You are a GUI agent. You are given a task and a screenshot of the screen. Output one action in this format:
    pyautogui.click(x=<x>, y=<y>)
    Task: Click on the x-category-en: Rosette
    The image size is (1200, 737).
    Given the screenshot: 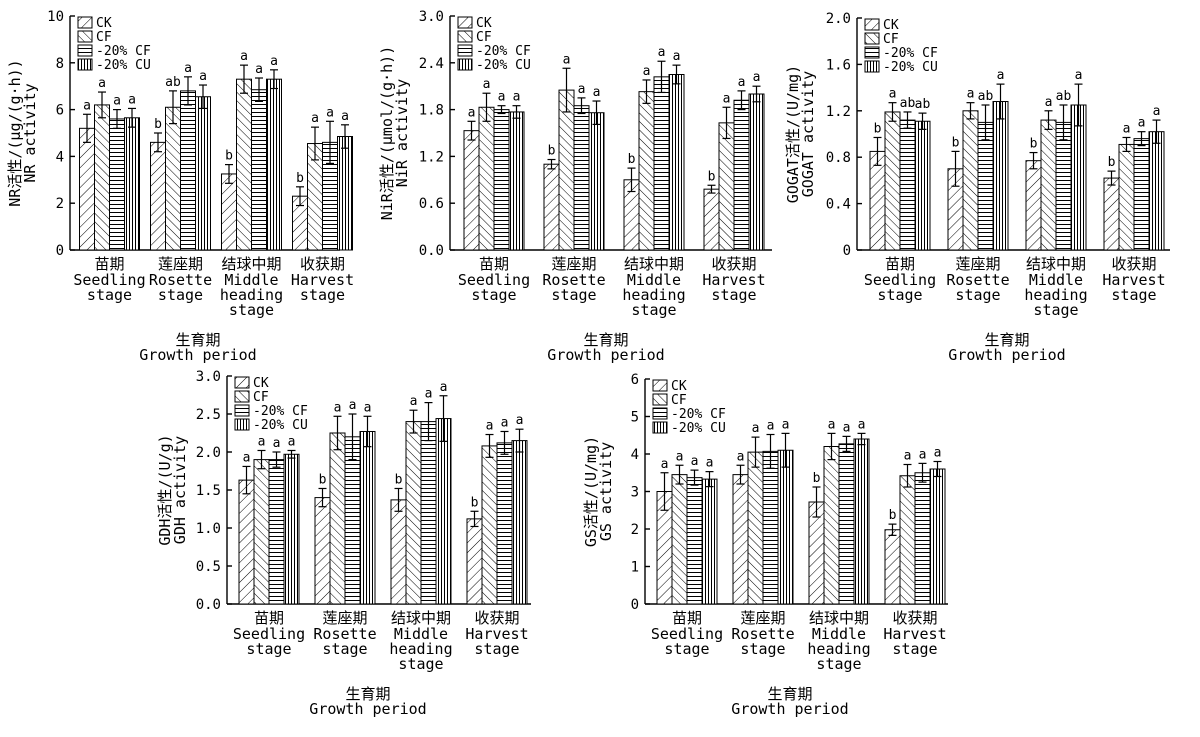 What is the action you would take?
    pyautogui.click(x=977, y=280)
    